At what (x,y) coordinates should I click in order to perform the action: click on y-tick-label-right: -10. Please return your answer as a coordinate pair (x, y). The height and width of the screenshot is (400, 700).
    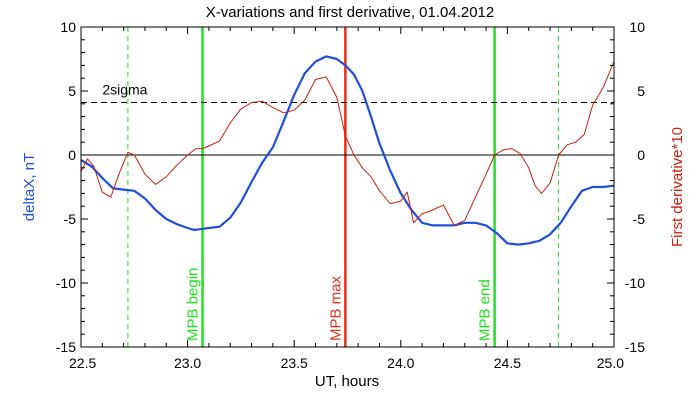
    Looking at the image, I should click on (635, 283).